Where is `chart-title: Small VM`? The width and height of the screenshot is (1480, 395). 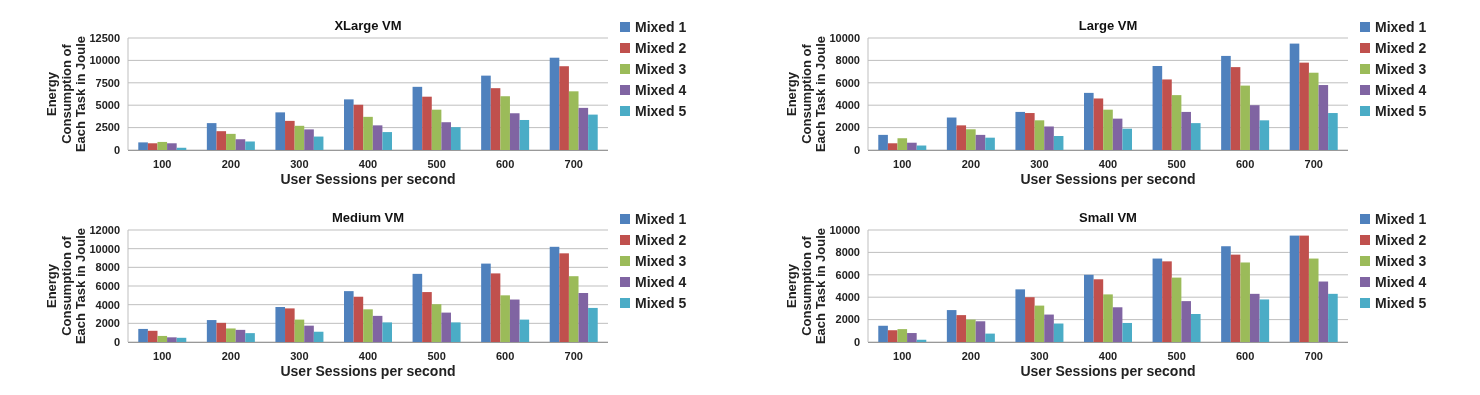
chart-title: Small VM is located at coordinates (1108, 217).